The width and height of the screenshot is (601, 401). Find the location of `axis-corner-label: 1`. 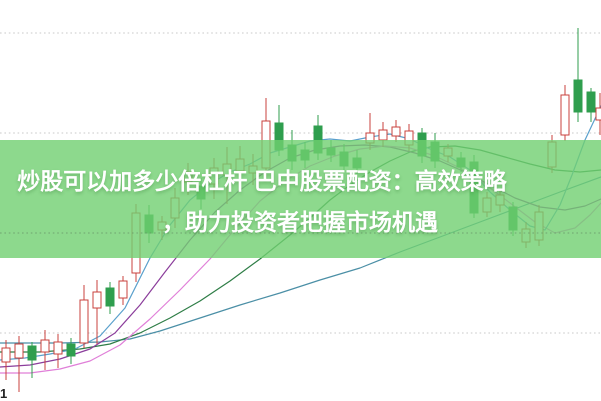

axis-corner-label: 1 is located at coordinates (3, 393).